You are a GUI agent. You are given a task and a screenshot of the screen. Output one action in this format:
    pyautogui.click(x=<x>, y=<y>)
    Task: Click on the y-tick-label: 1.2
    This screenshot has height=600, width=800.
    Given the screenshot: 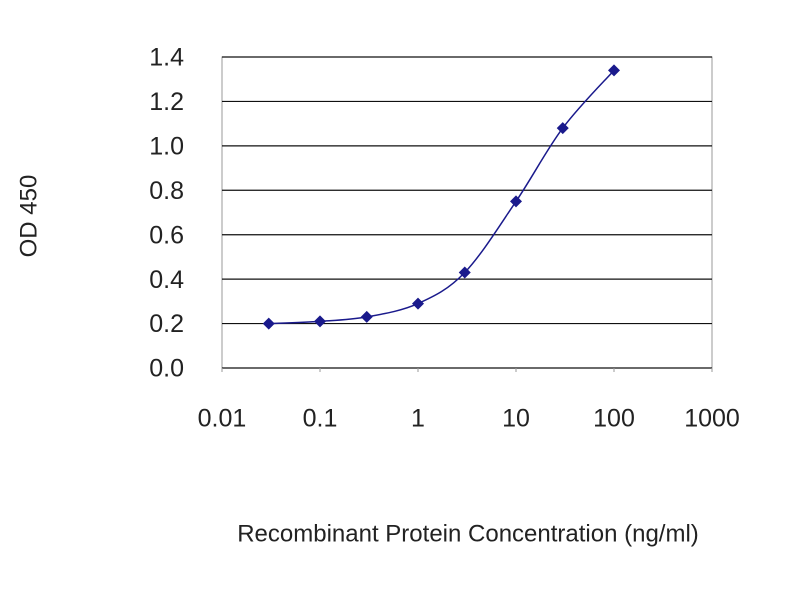 What is the action you would take?
    pyautogui.click(x=166, y=102)
    